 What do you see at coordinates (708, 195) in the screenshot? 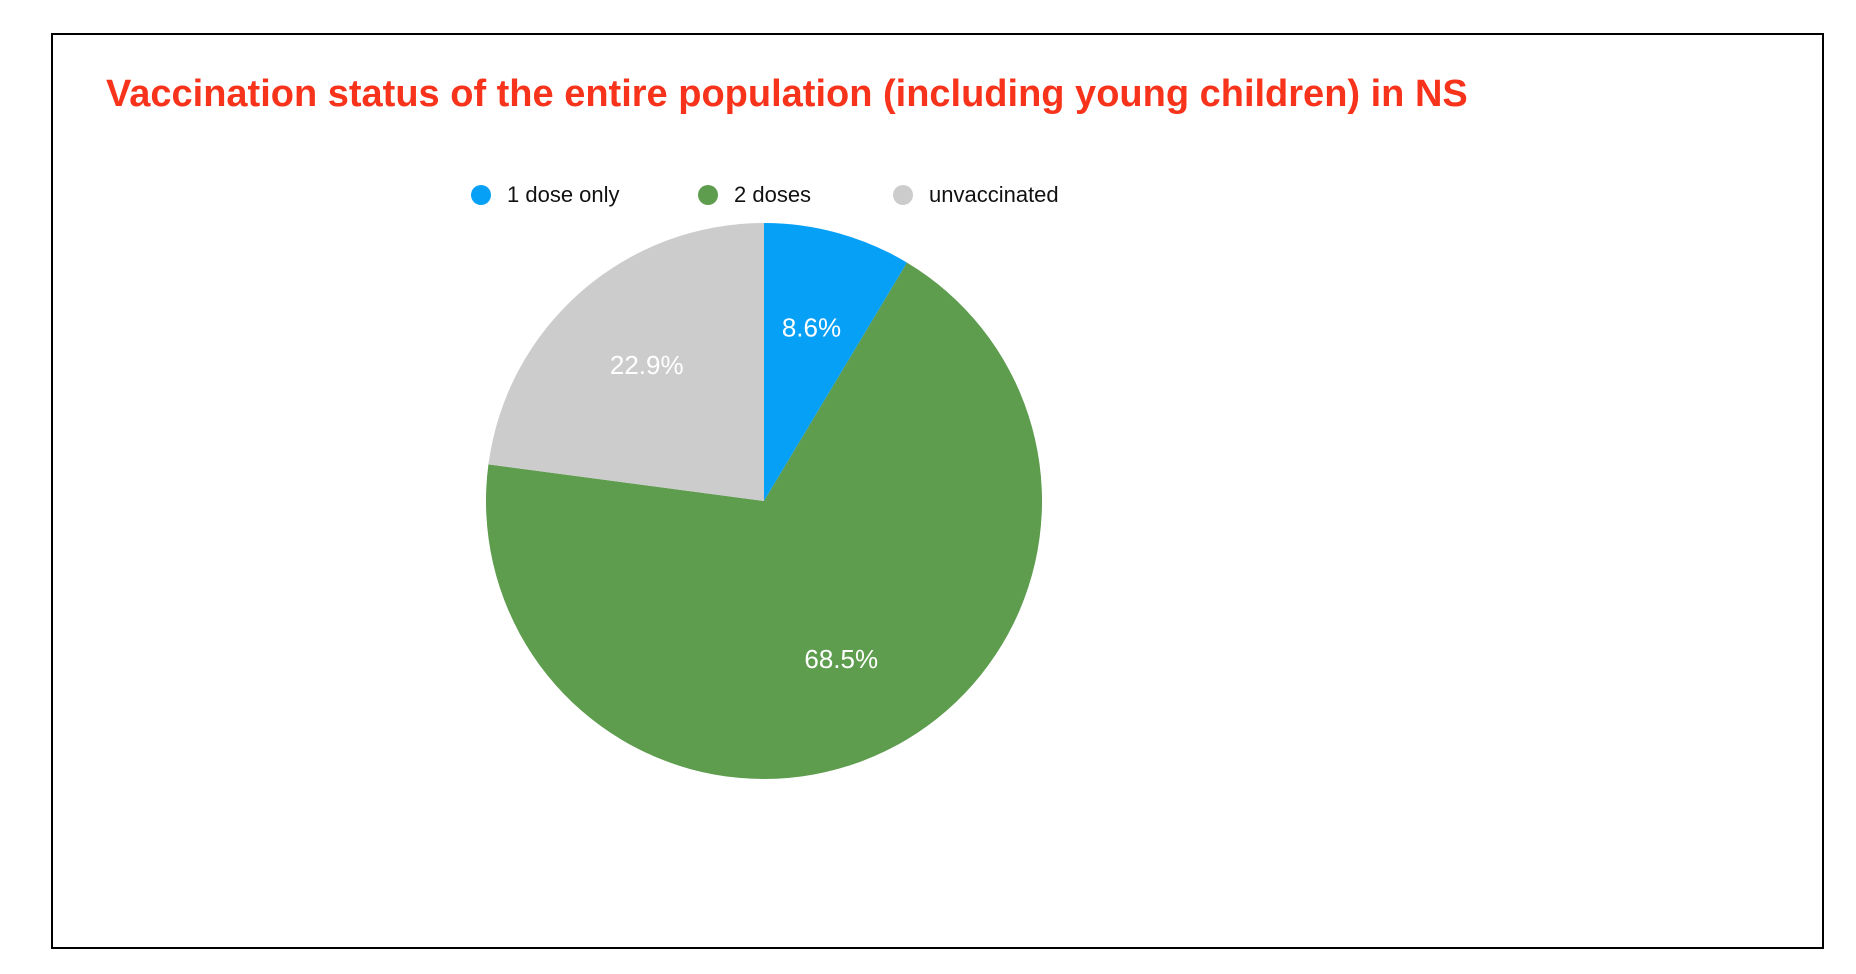
I see `legend-swatch-2-doses` at bounding box center [708, 195].